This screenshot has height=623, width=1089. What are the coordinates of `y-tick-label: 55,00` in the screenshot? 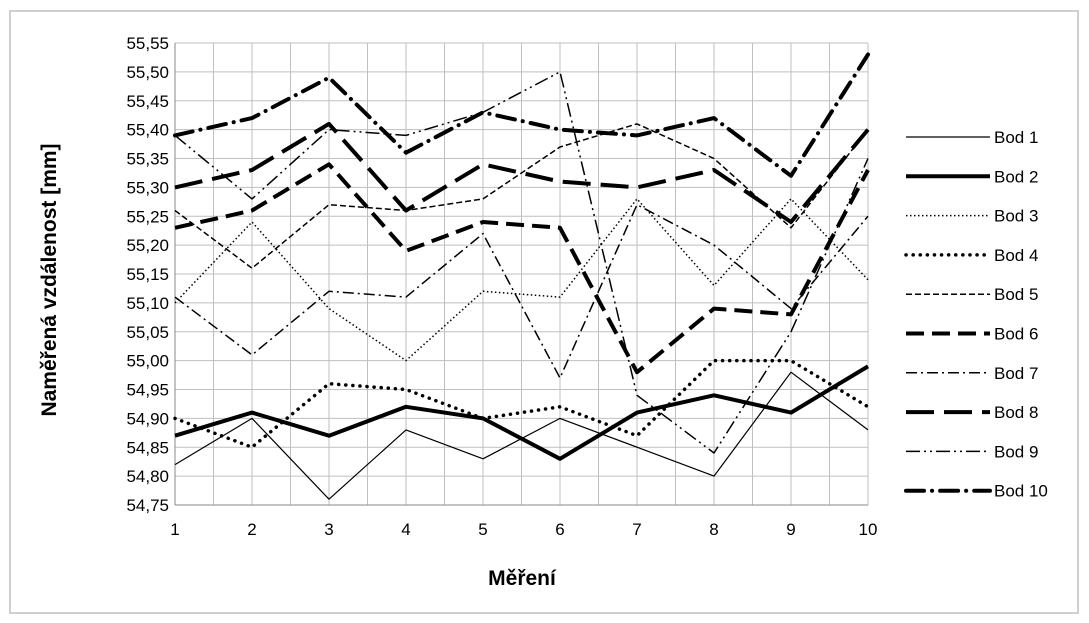 It's located at (147, 361).